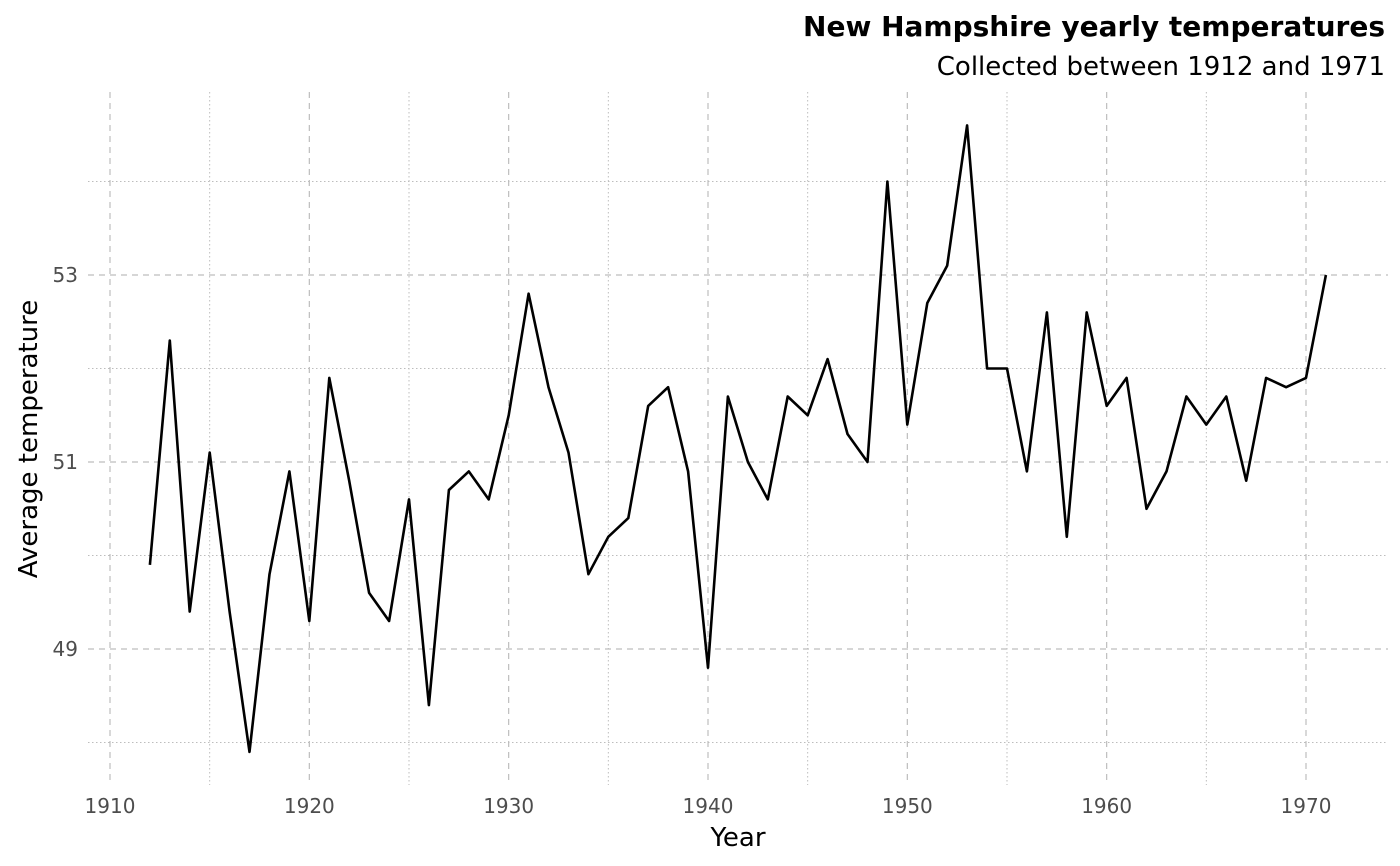 The height and width of the screenshot is (866, 1400). I want to click on y-tick-label: 53, so click(65, 275).